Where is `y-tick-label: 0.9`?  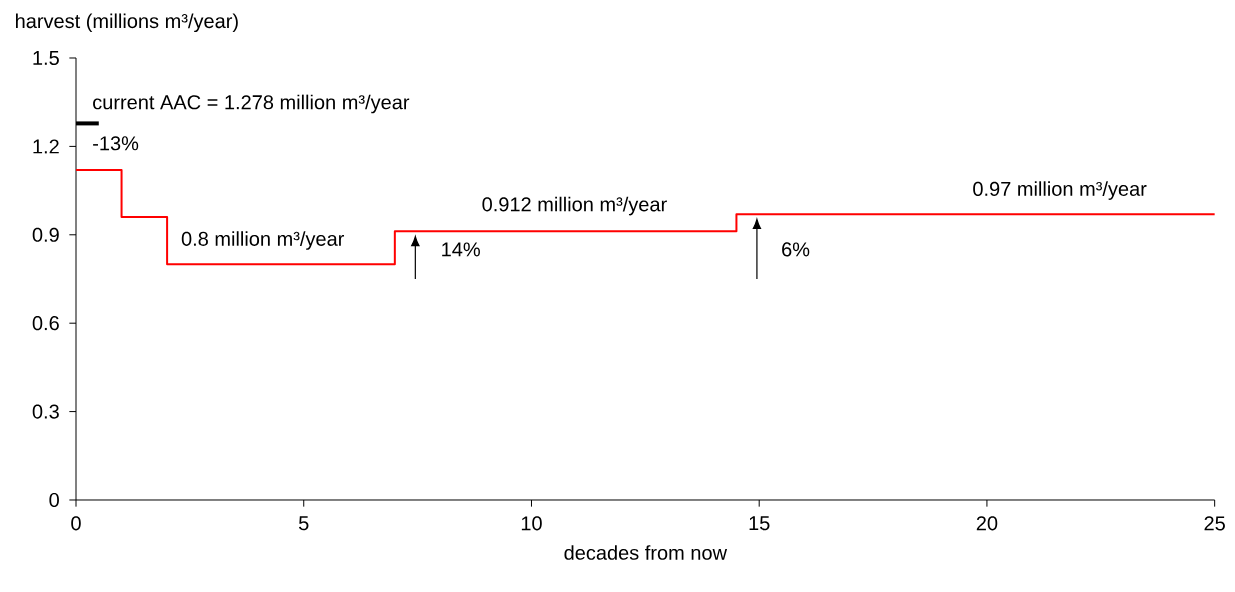
y-tick-label: 0.9 is located at coordinates (45, 234).